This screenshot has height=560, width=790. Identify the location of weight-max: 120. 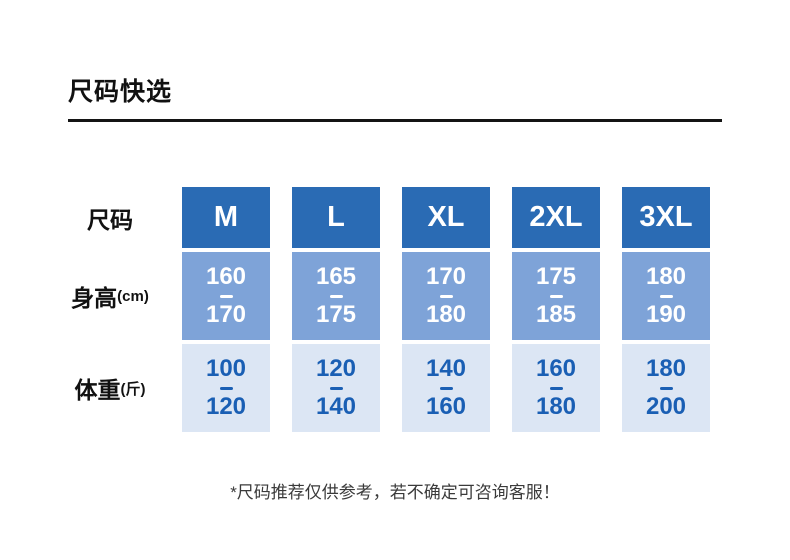
(226, 406).